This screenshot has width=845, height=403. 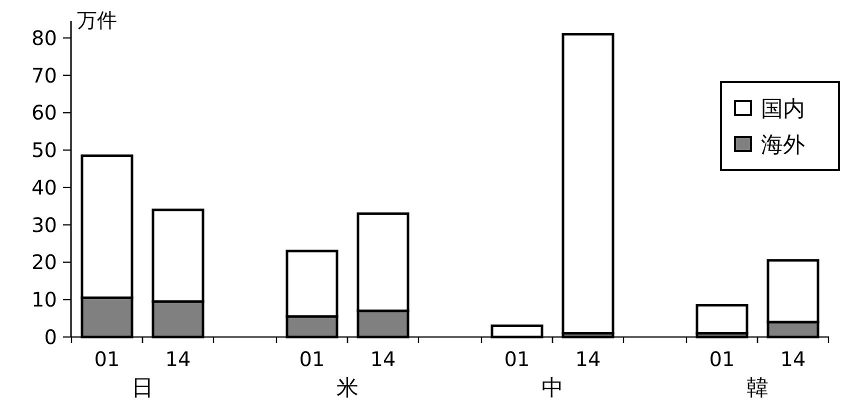 What do you see at coordinates (143, 388) in the screenshot?
I see `text: 日` at bounding box center [143, 388].